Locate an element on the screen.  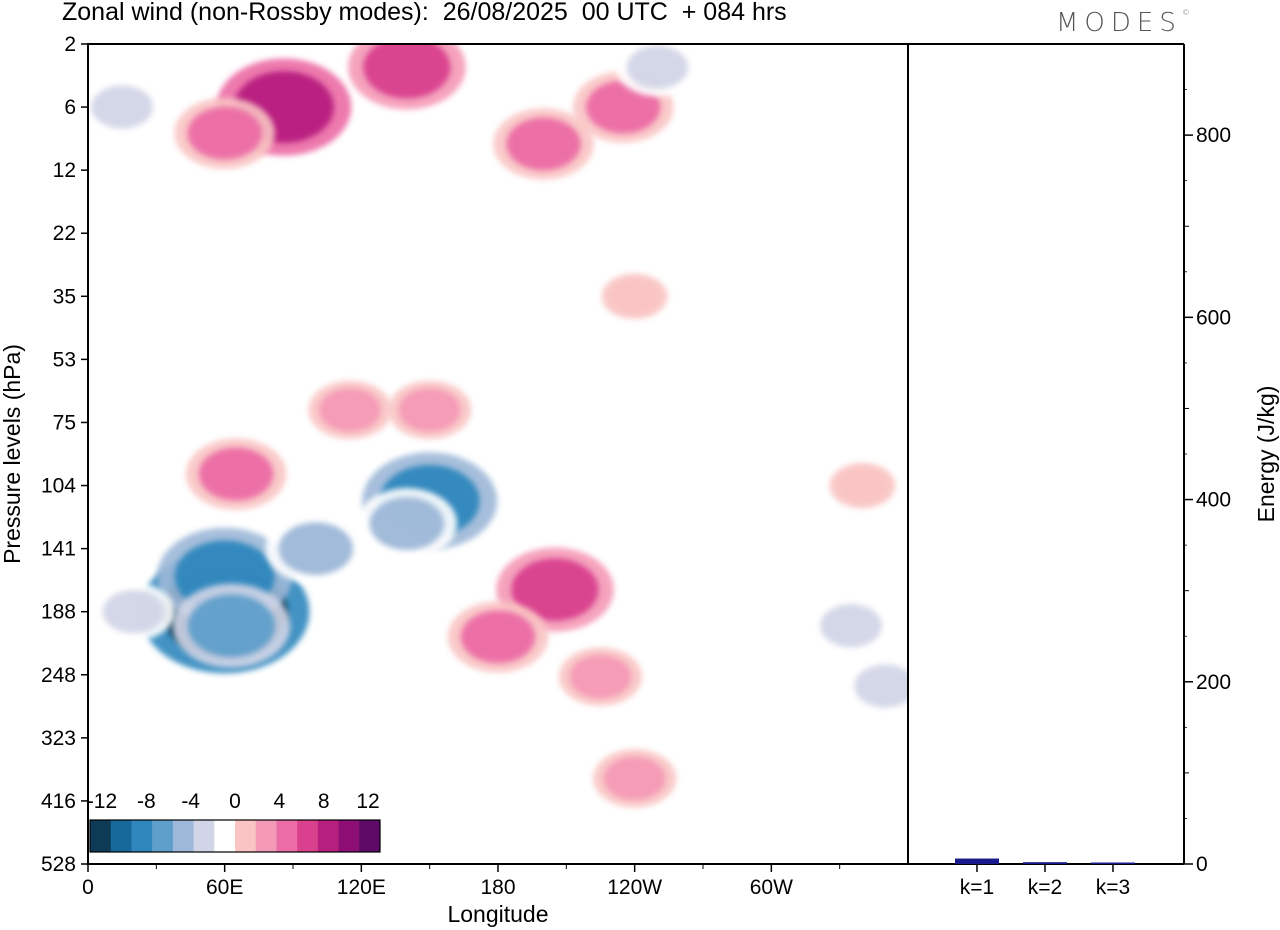
logo-text: MODES is located at coordinates (1119, 23).